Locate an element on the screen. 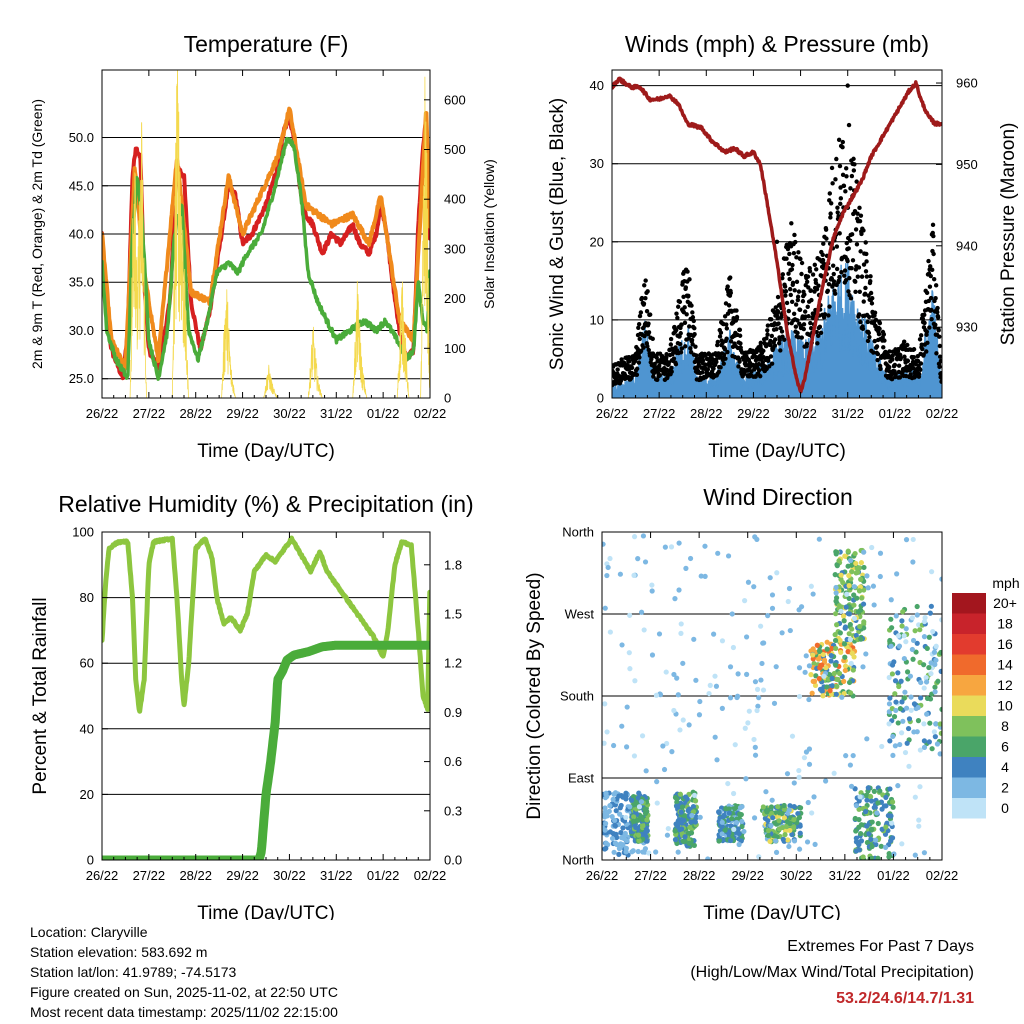 The width and height of the screenshot is (1024, 1024). y2-tick-label: 0 is located at coordinates (447, 398).